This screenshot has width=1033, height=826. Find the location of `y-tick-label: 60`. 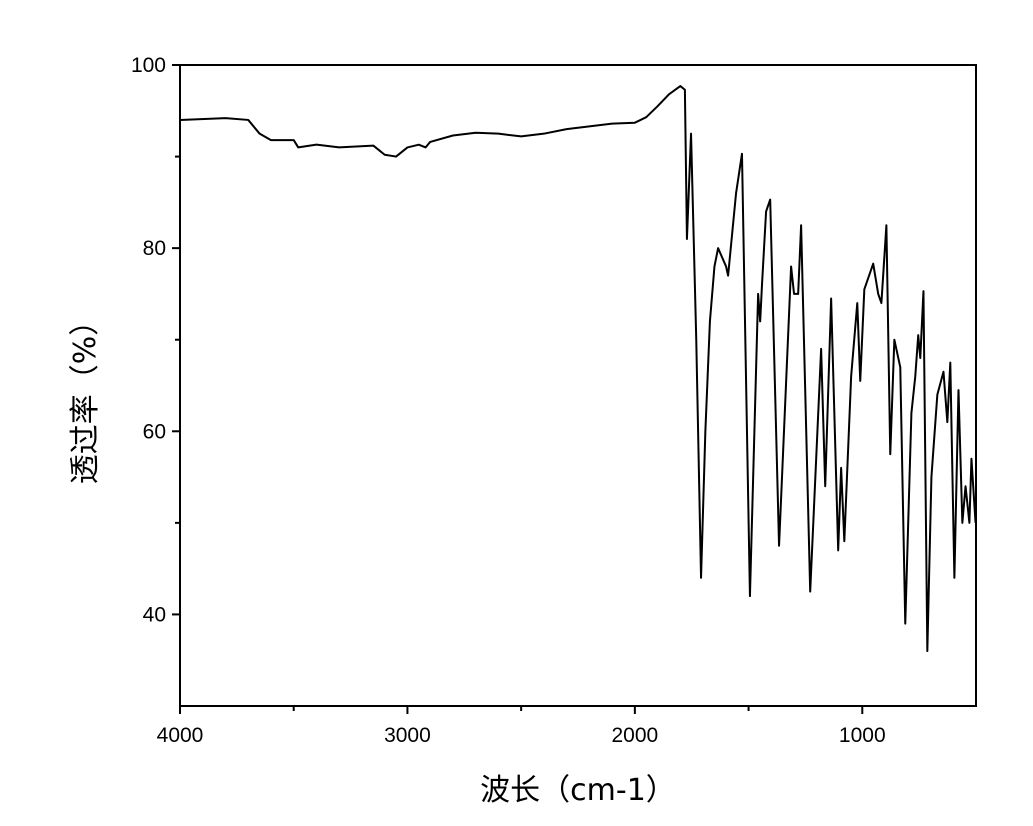

y-tick-label: 60 is located at coordinates (154, 431).